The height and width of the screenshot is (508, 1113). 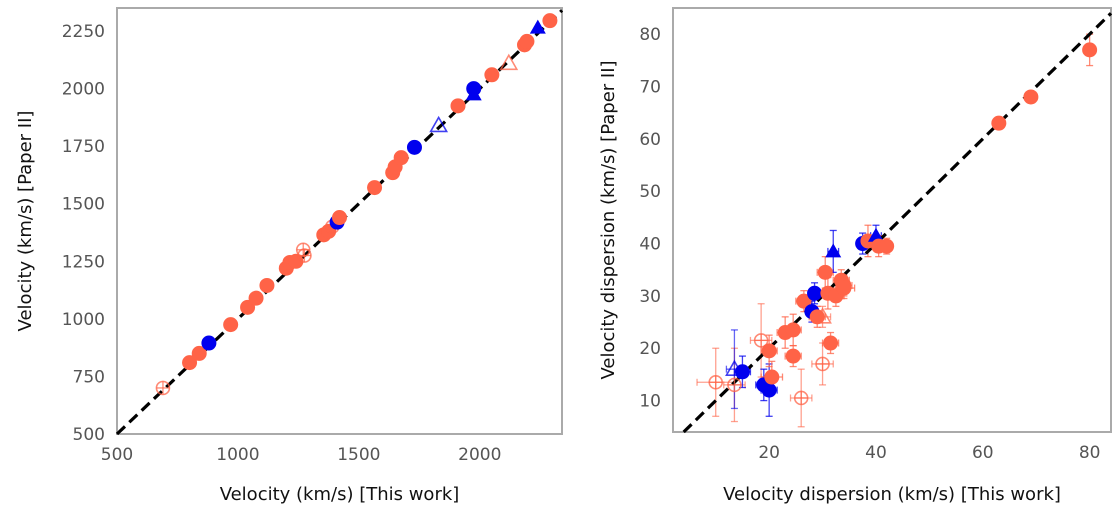 I want to click on x-tick-label: 40, so click(x=876, y=453).